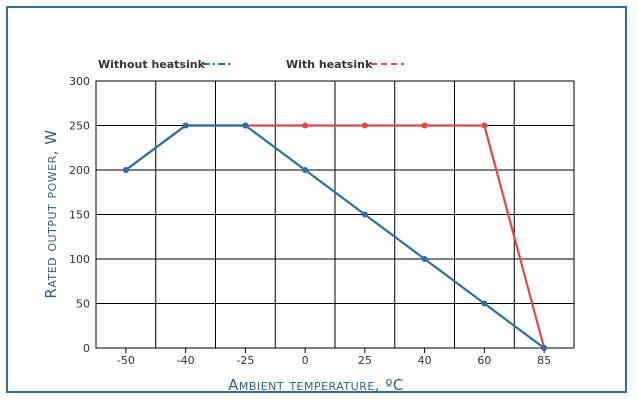 This screenshot has height=402, width=638. Describe the element at coordinates (316, 385) in the screenshot. I see `x-axis-title: Ambient temperature, ºC` at that location.